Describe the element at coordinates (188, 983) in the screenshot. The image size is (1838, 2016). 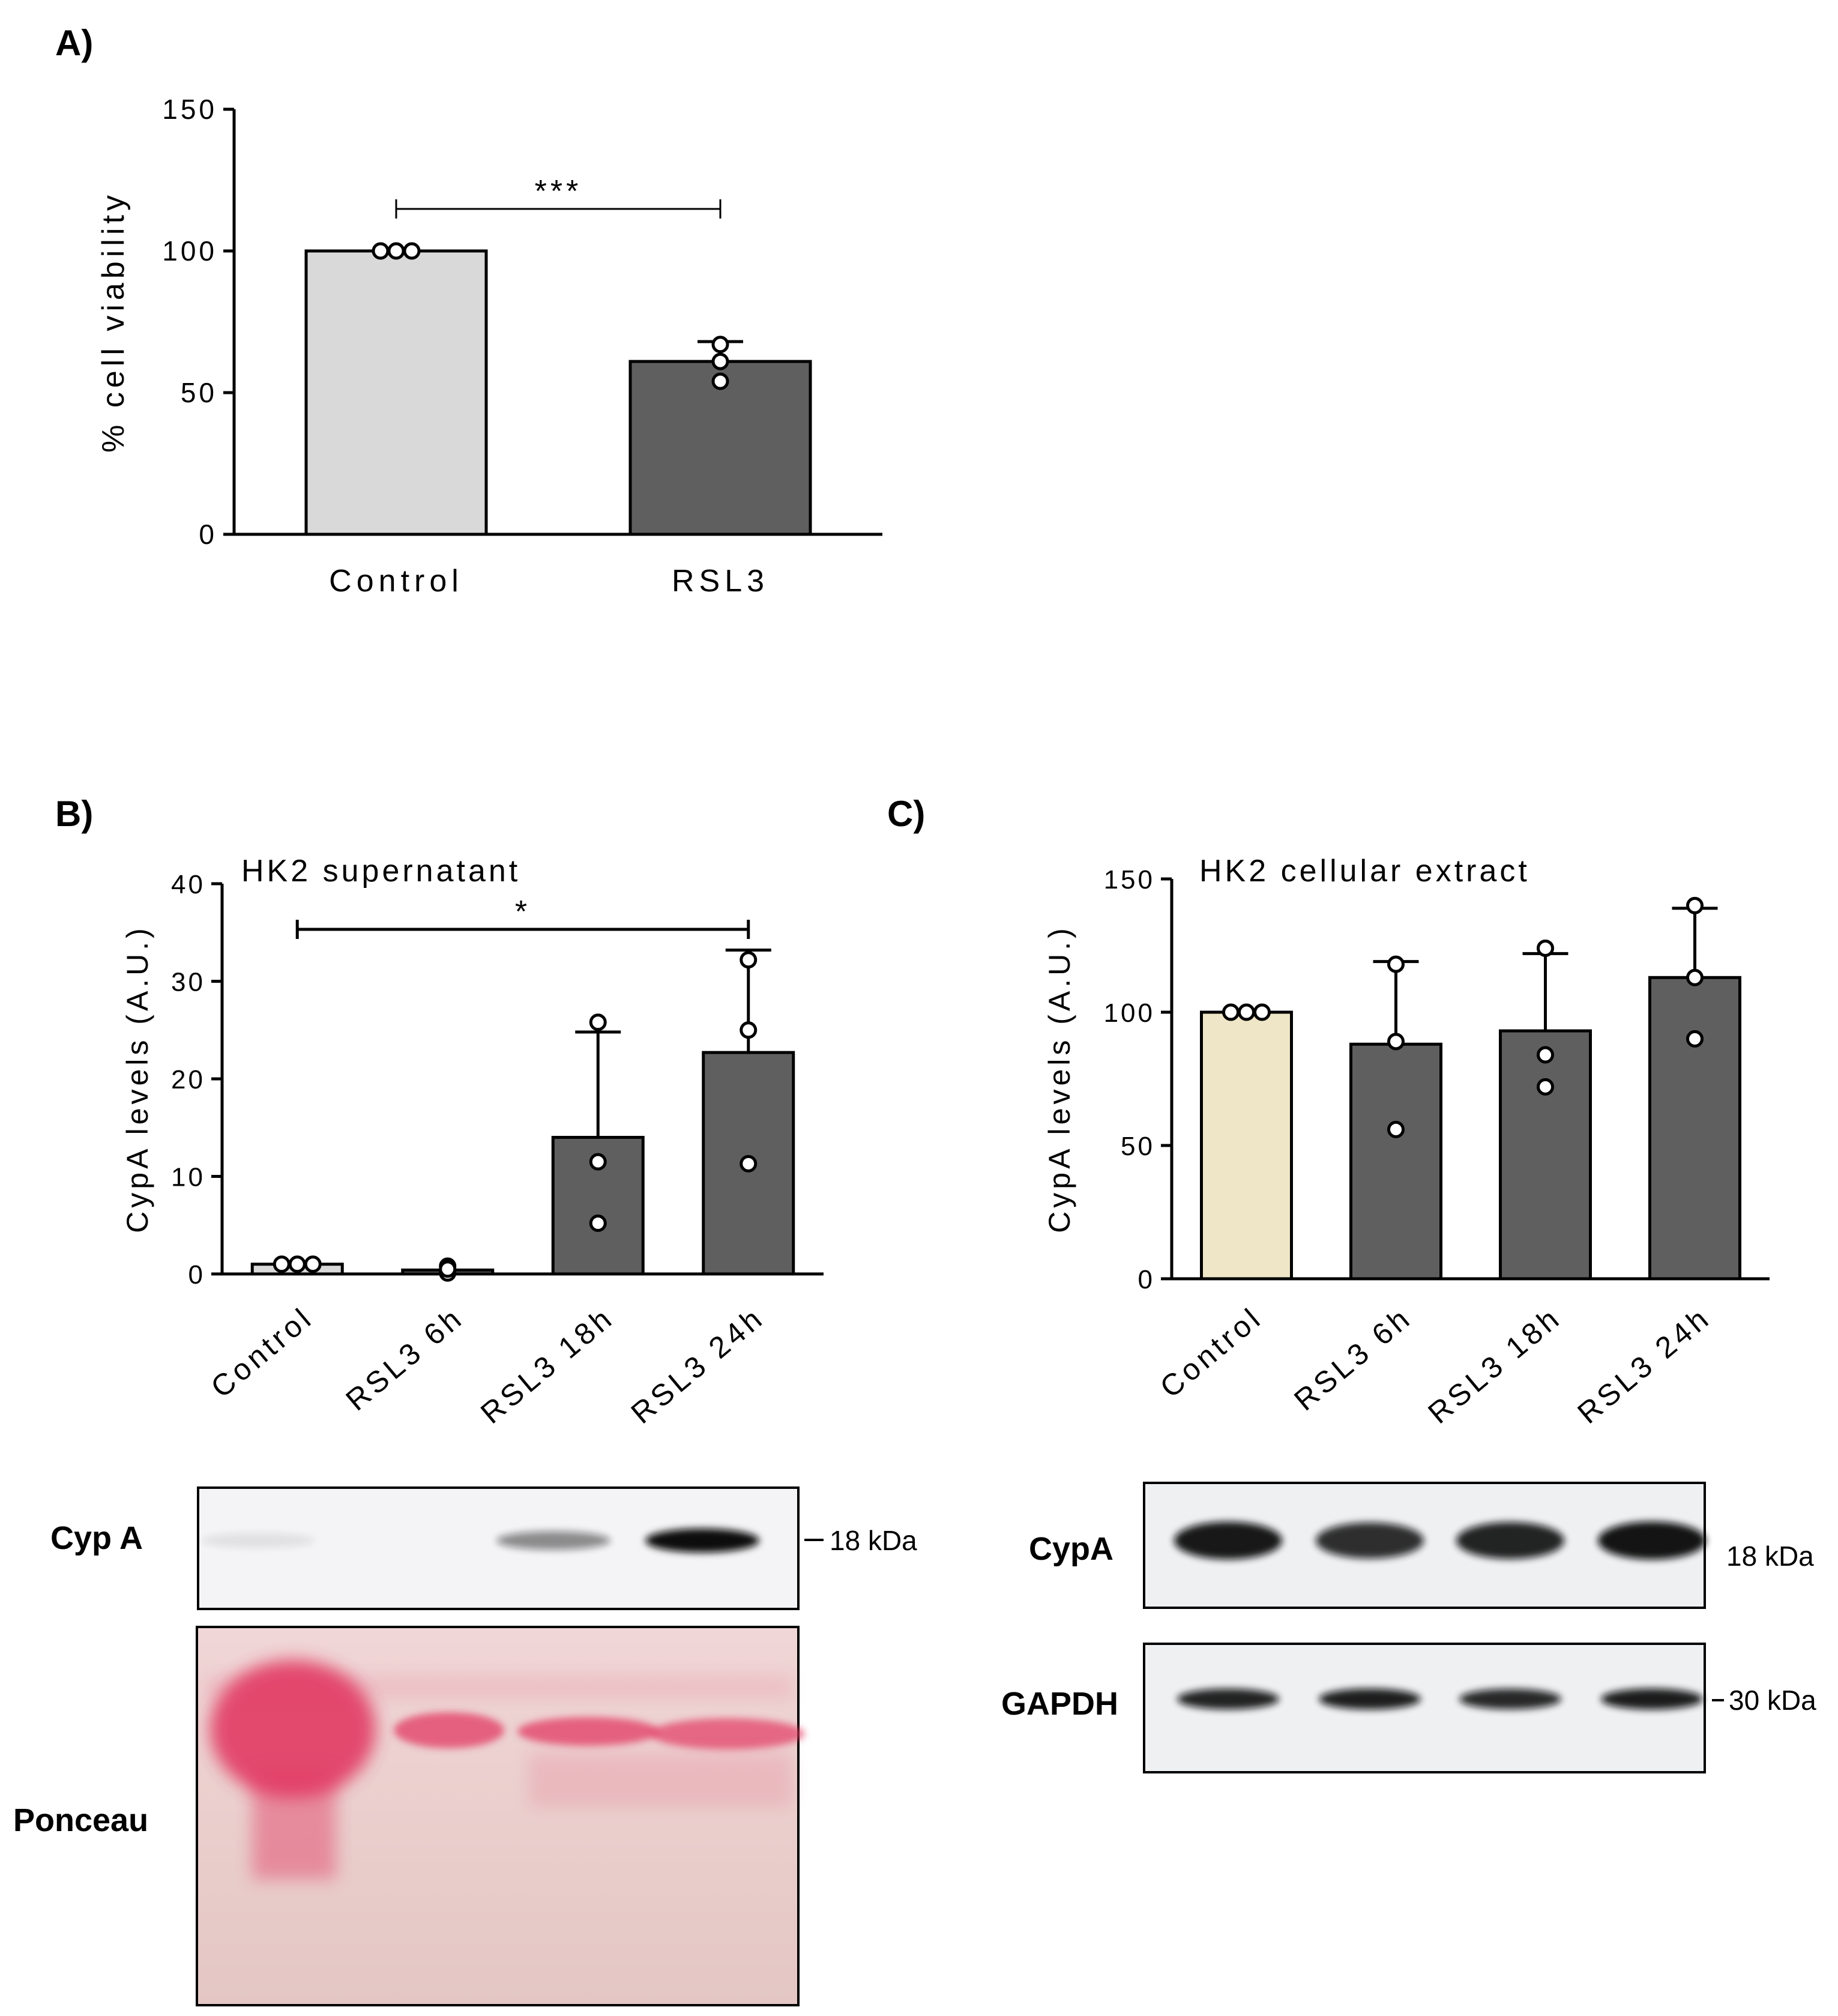
I see `y-tick-label: 30` at that location.